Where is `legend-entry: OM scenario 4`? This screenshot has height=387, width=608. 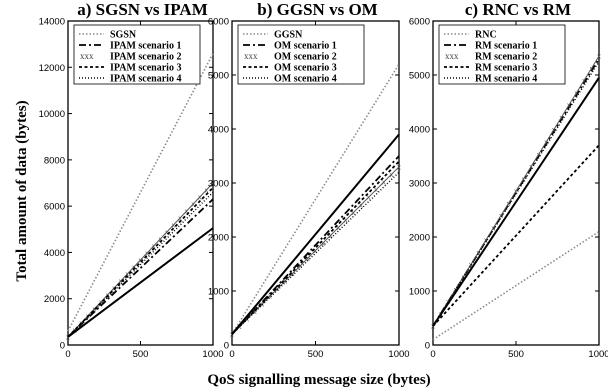 legend-entry: OM scenario 4 is located at coordinates (305, 79).